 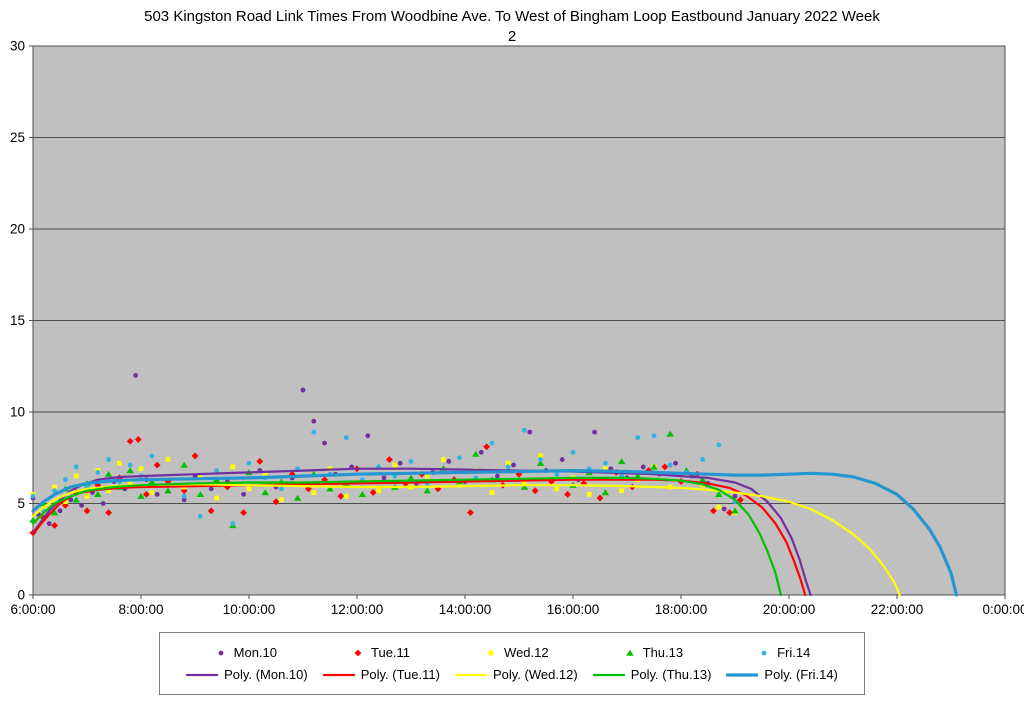 What do you see at coordinates (255, 652) in the screenshot?
I see `legend-label: Mon.10` at bounding box center [255, 652].